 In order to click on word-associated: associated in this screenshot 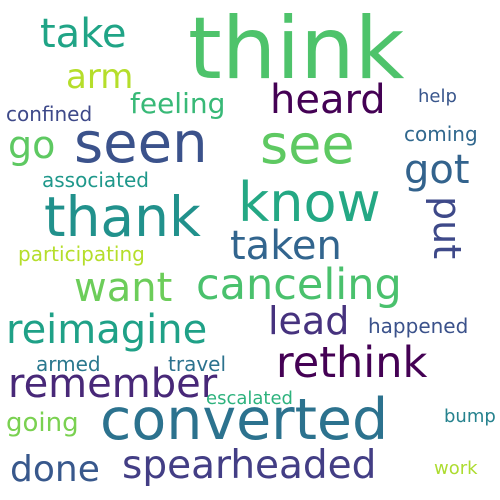, I will do `click(95, 180)`.